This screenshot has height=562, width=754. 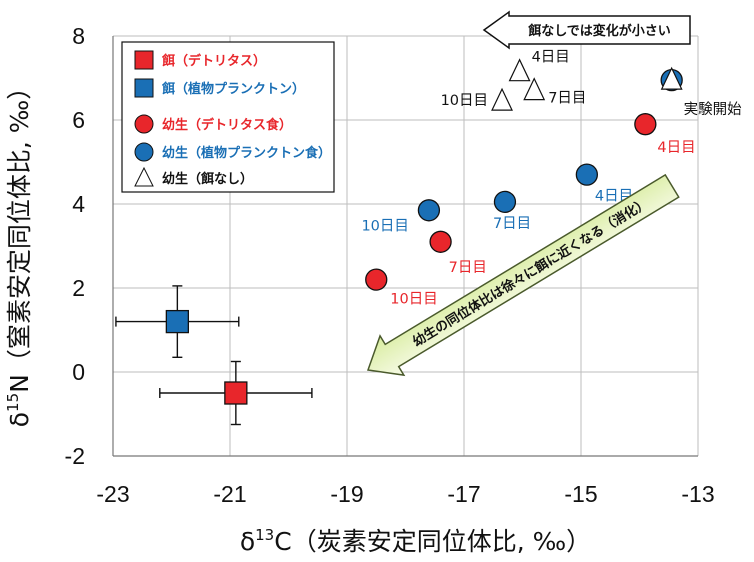 I want to click on x-axis-title: δ13C（炭素安定同位体比, ‰）, so click(x=415, y=541).